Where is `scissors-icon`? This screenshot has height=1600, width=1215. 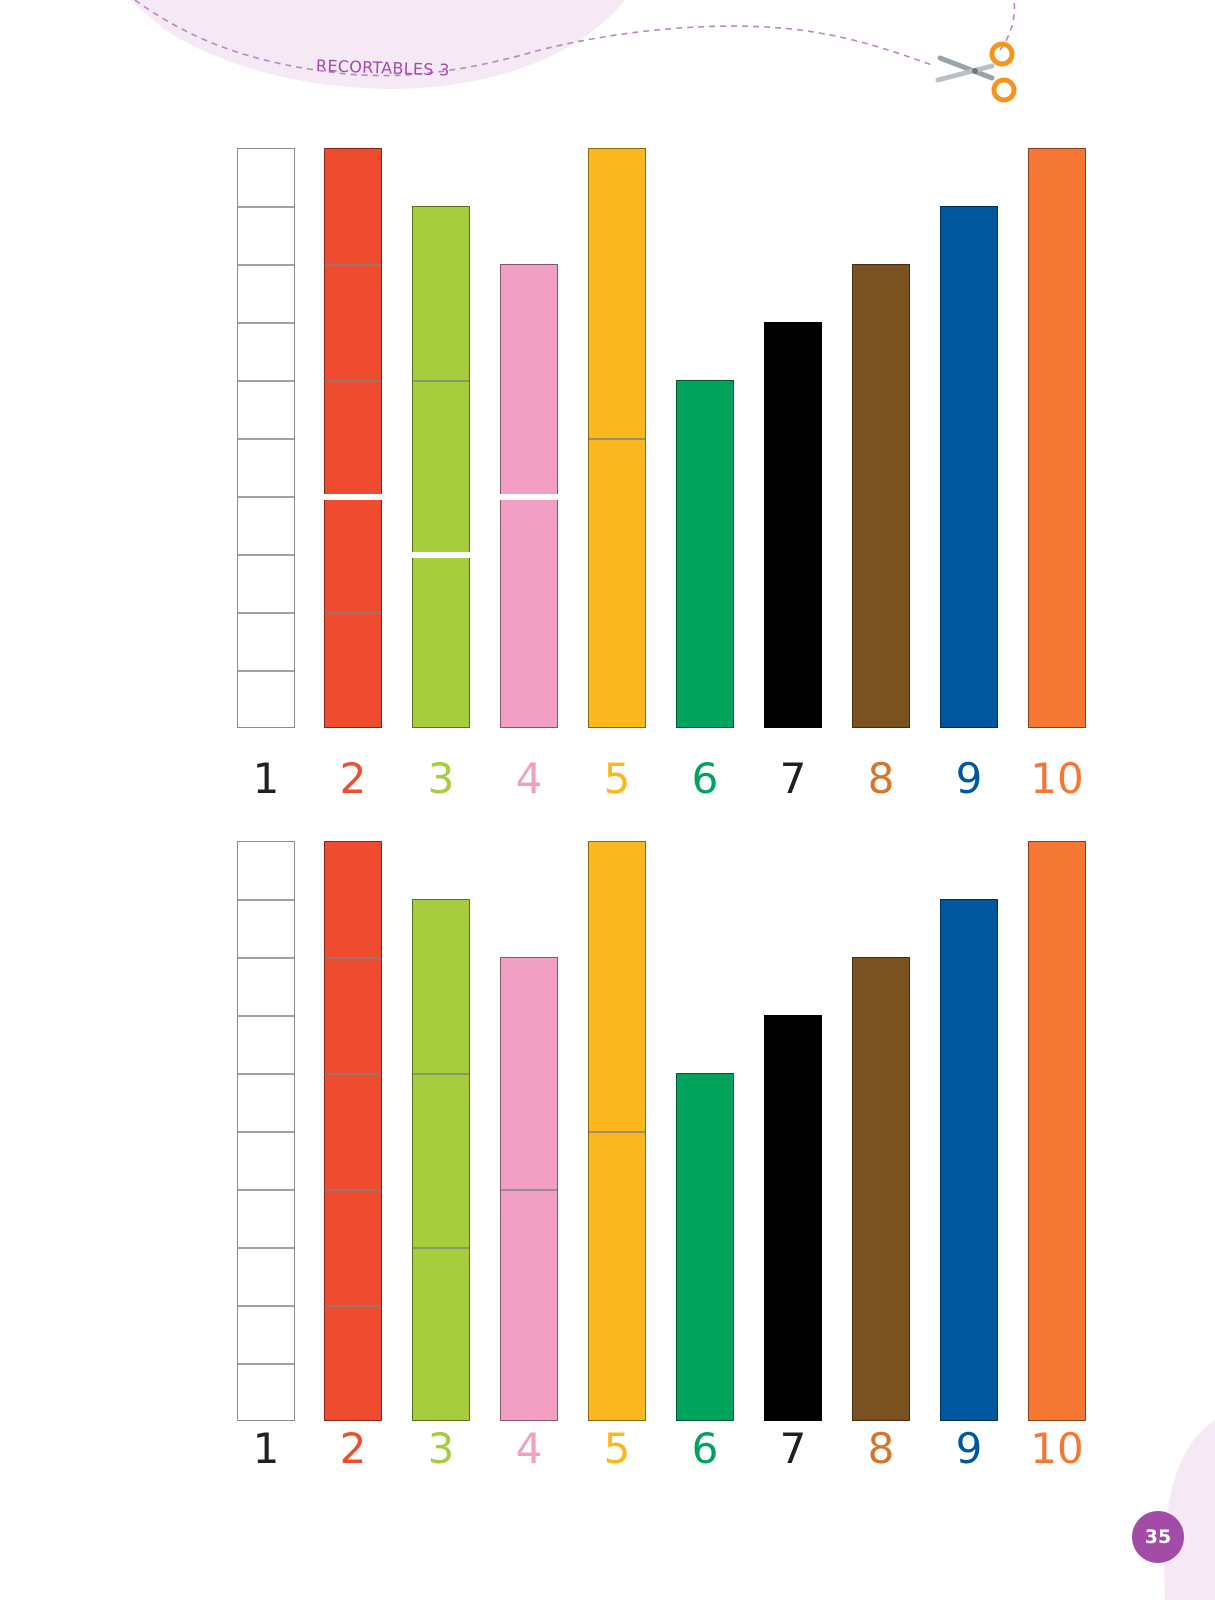 scissors-icon is located at coordinates (976, 72).